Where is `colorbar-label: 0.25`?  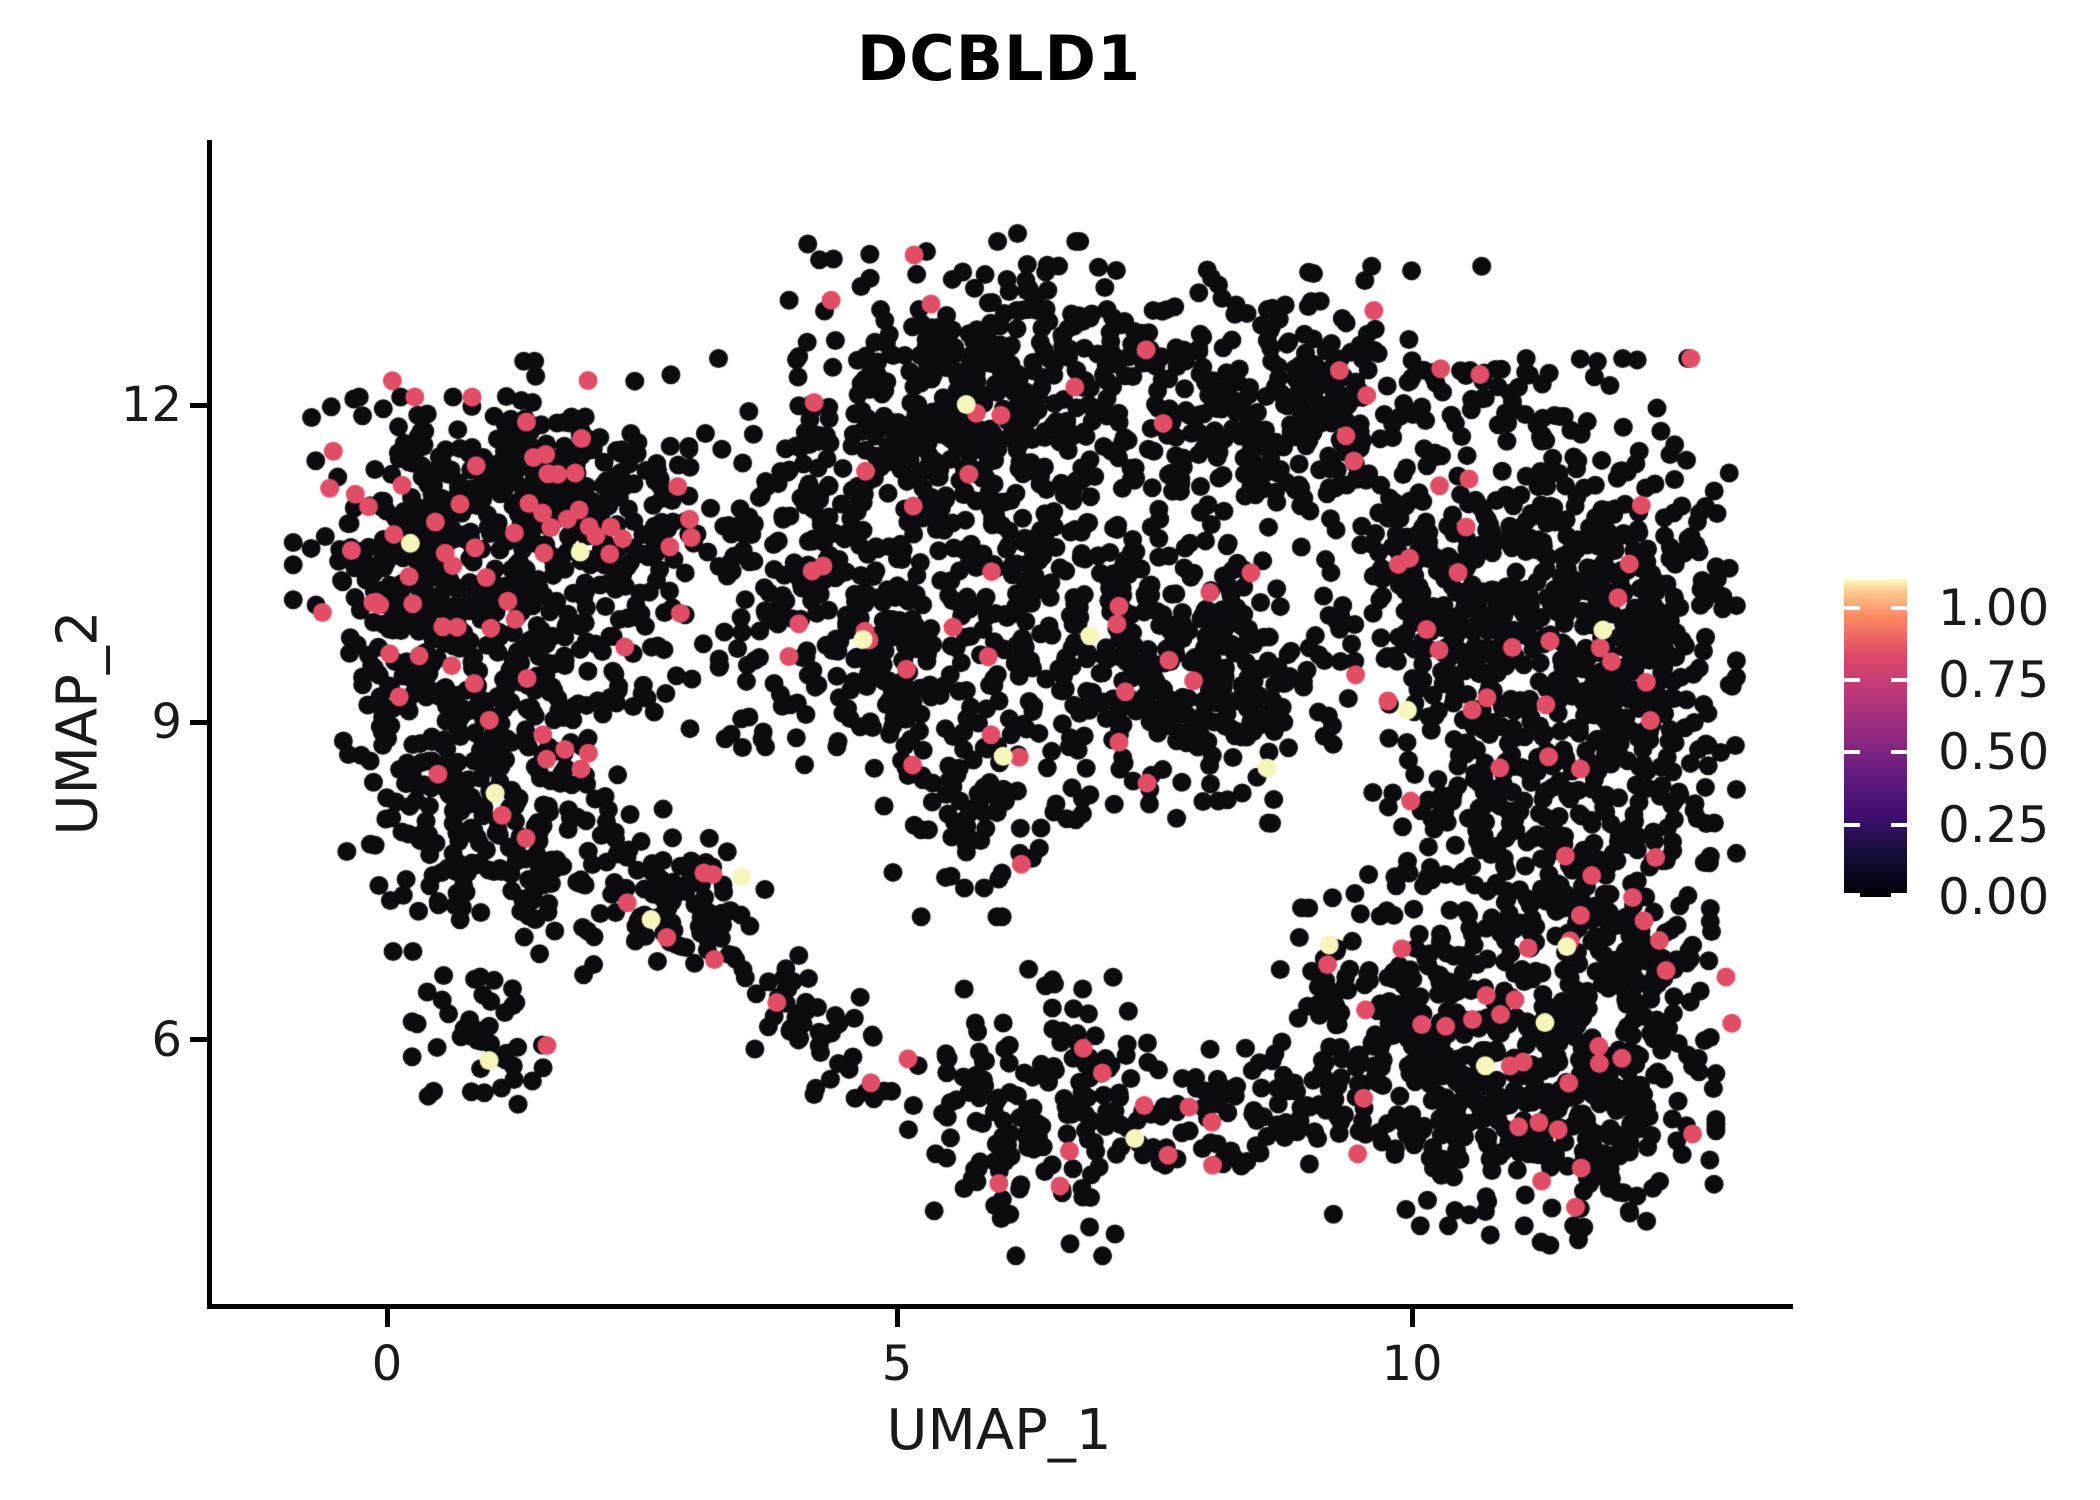 colorbar-label: 0.25 is located at coordinates (1994, 824).